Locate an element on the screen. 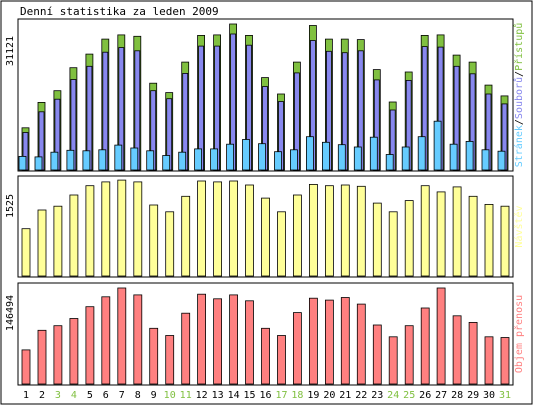 The height and width of the screenshot is (405, 533). x-tick-label: 12 is located at coordinates (202, 395).